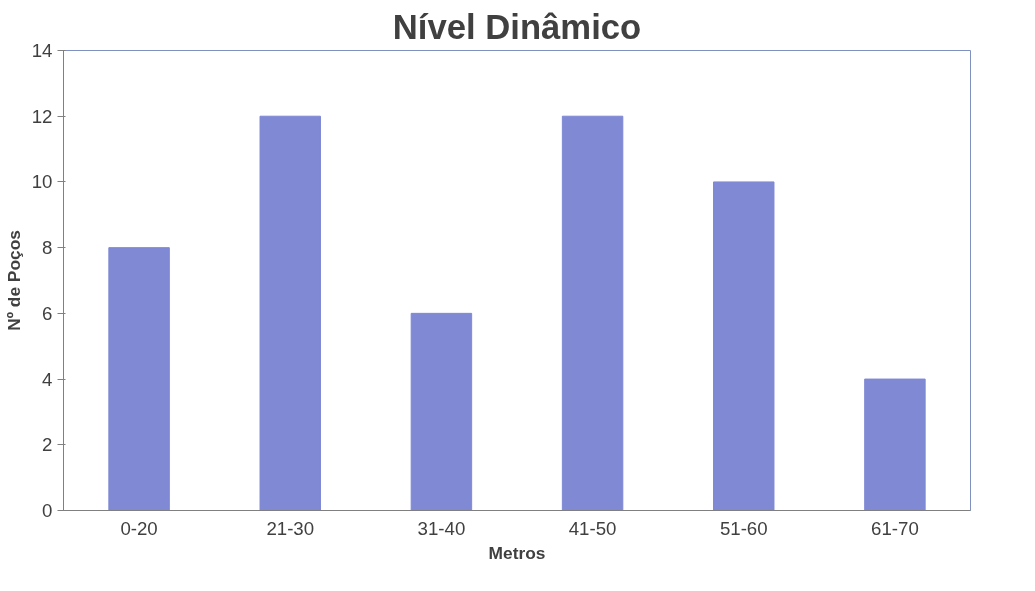 The height and width of the screenshot is (591, 1035). Describe the element at coordinates (441, 528) in the screenshot. I see `x-tick-label: 31-40` at that location.